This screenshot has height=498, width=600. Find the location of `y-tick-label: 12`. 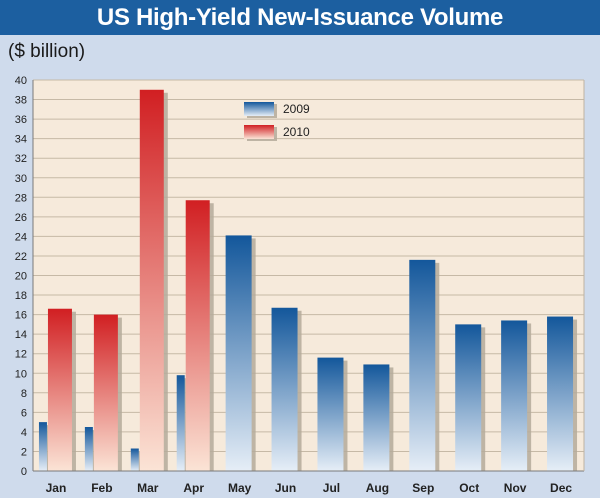

y-tick-label: 12 is located at coordinates (21, 355).